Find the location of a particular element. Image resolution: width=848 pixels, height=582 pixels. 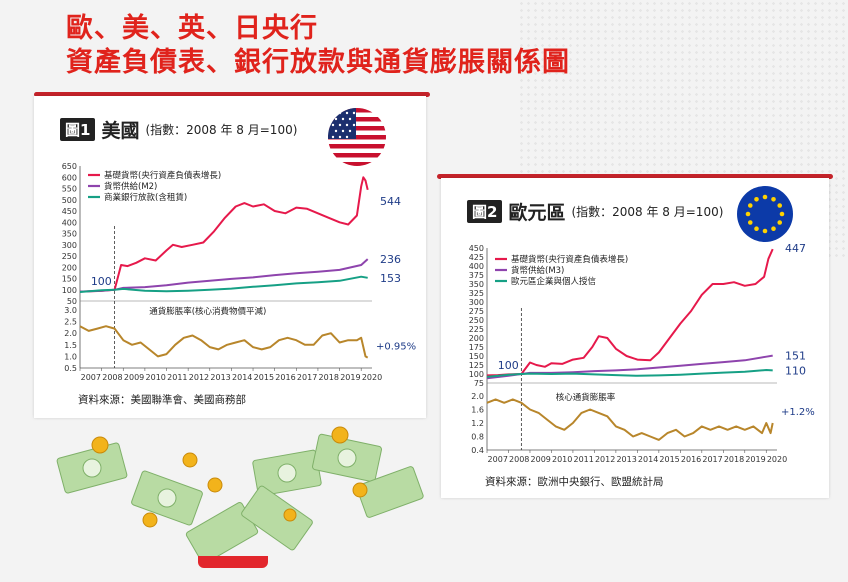

us-flag-icon is located at coordinates (357, 137).